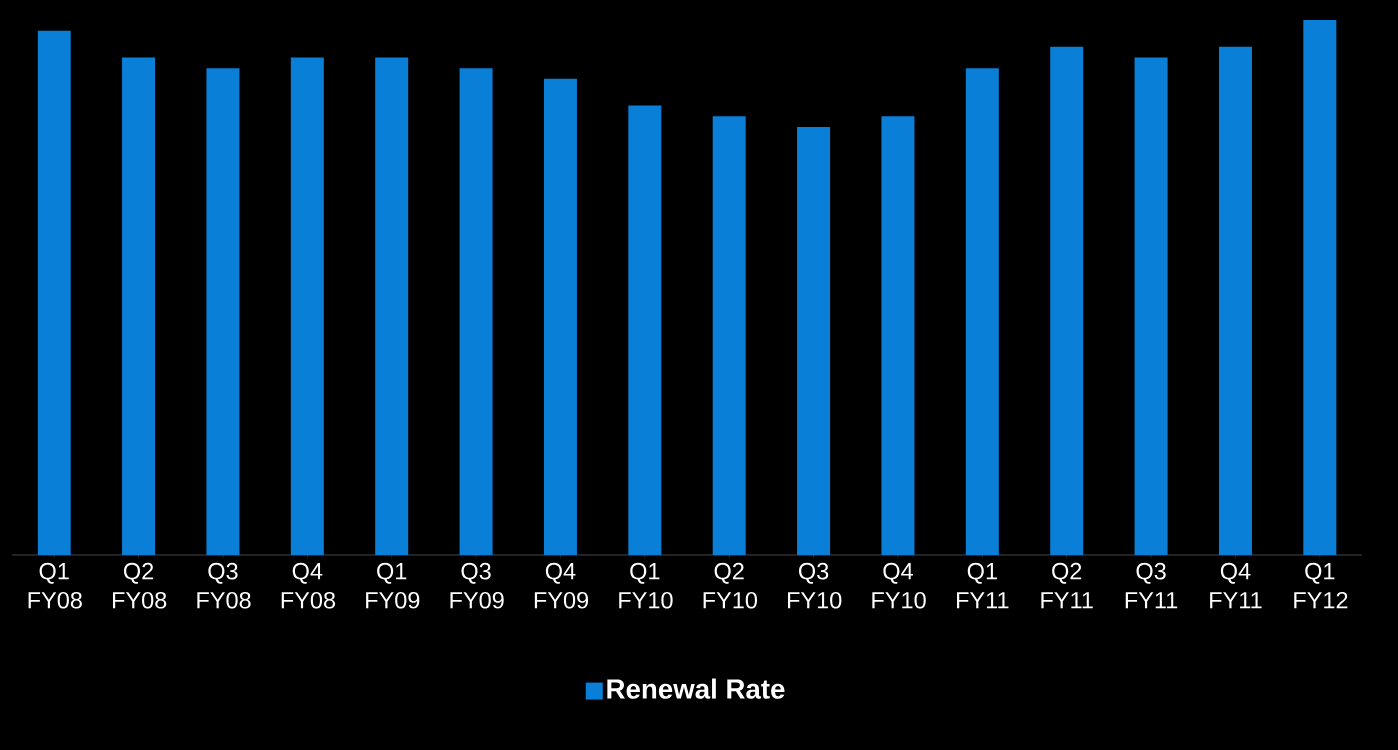 Image resolution: width=1398 pixels, height=750 pixels. Describe the element at coordinates (477, 585) in the screenshot. I see `x-tick-label: Q3 FY09` at that location.